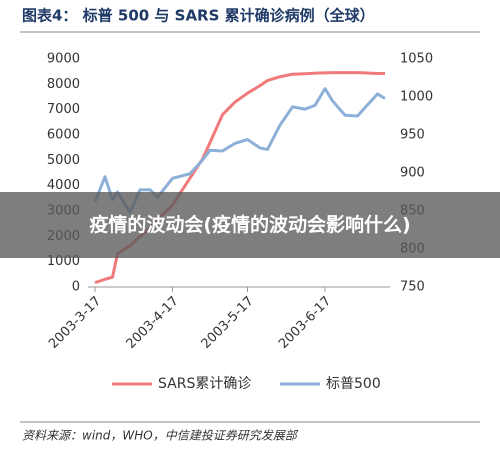 The width and height of the screenshot is (500, 452). Describe the element at coordinates (412, 173) in the screenshot. I see `y2-tick-label: 900` at that location.